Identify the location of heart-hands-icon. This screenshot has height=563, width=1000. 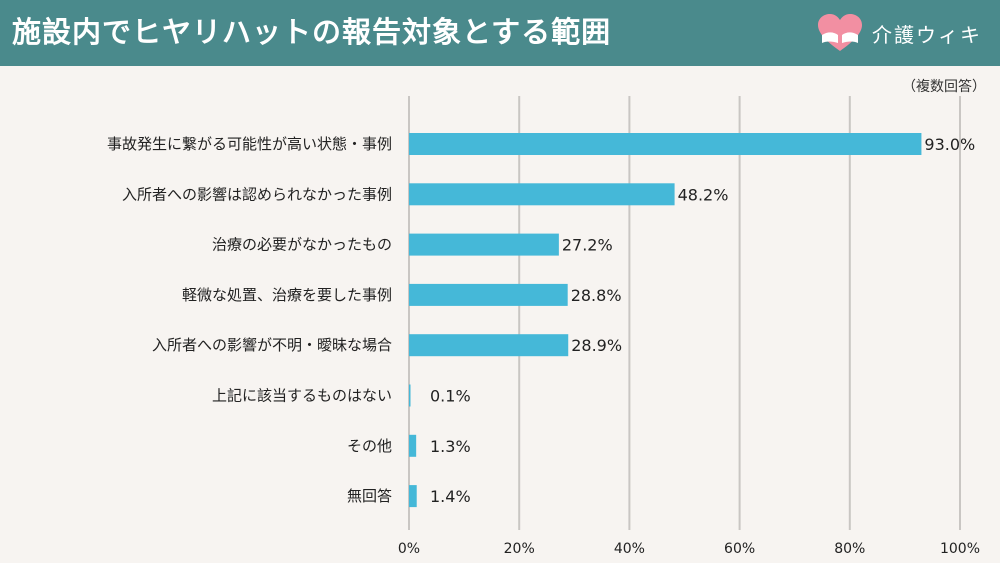
(840, 32).